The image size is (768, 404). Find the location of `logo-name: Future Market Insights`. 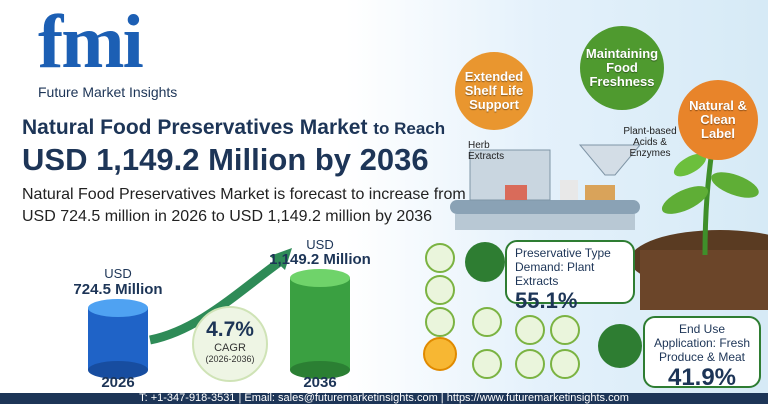

logo-name: Future Market Insights is located at coordinates (108, 92).